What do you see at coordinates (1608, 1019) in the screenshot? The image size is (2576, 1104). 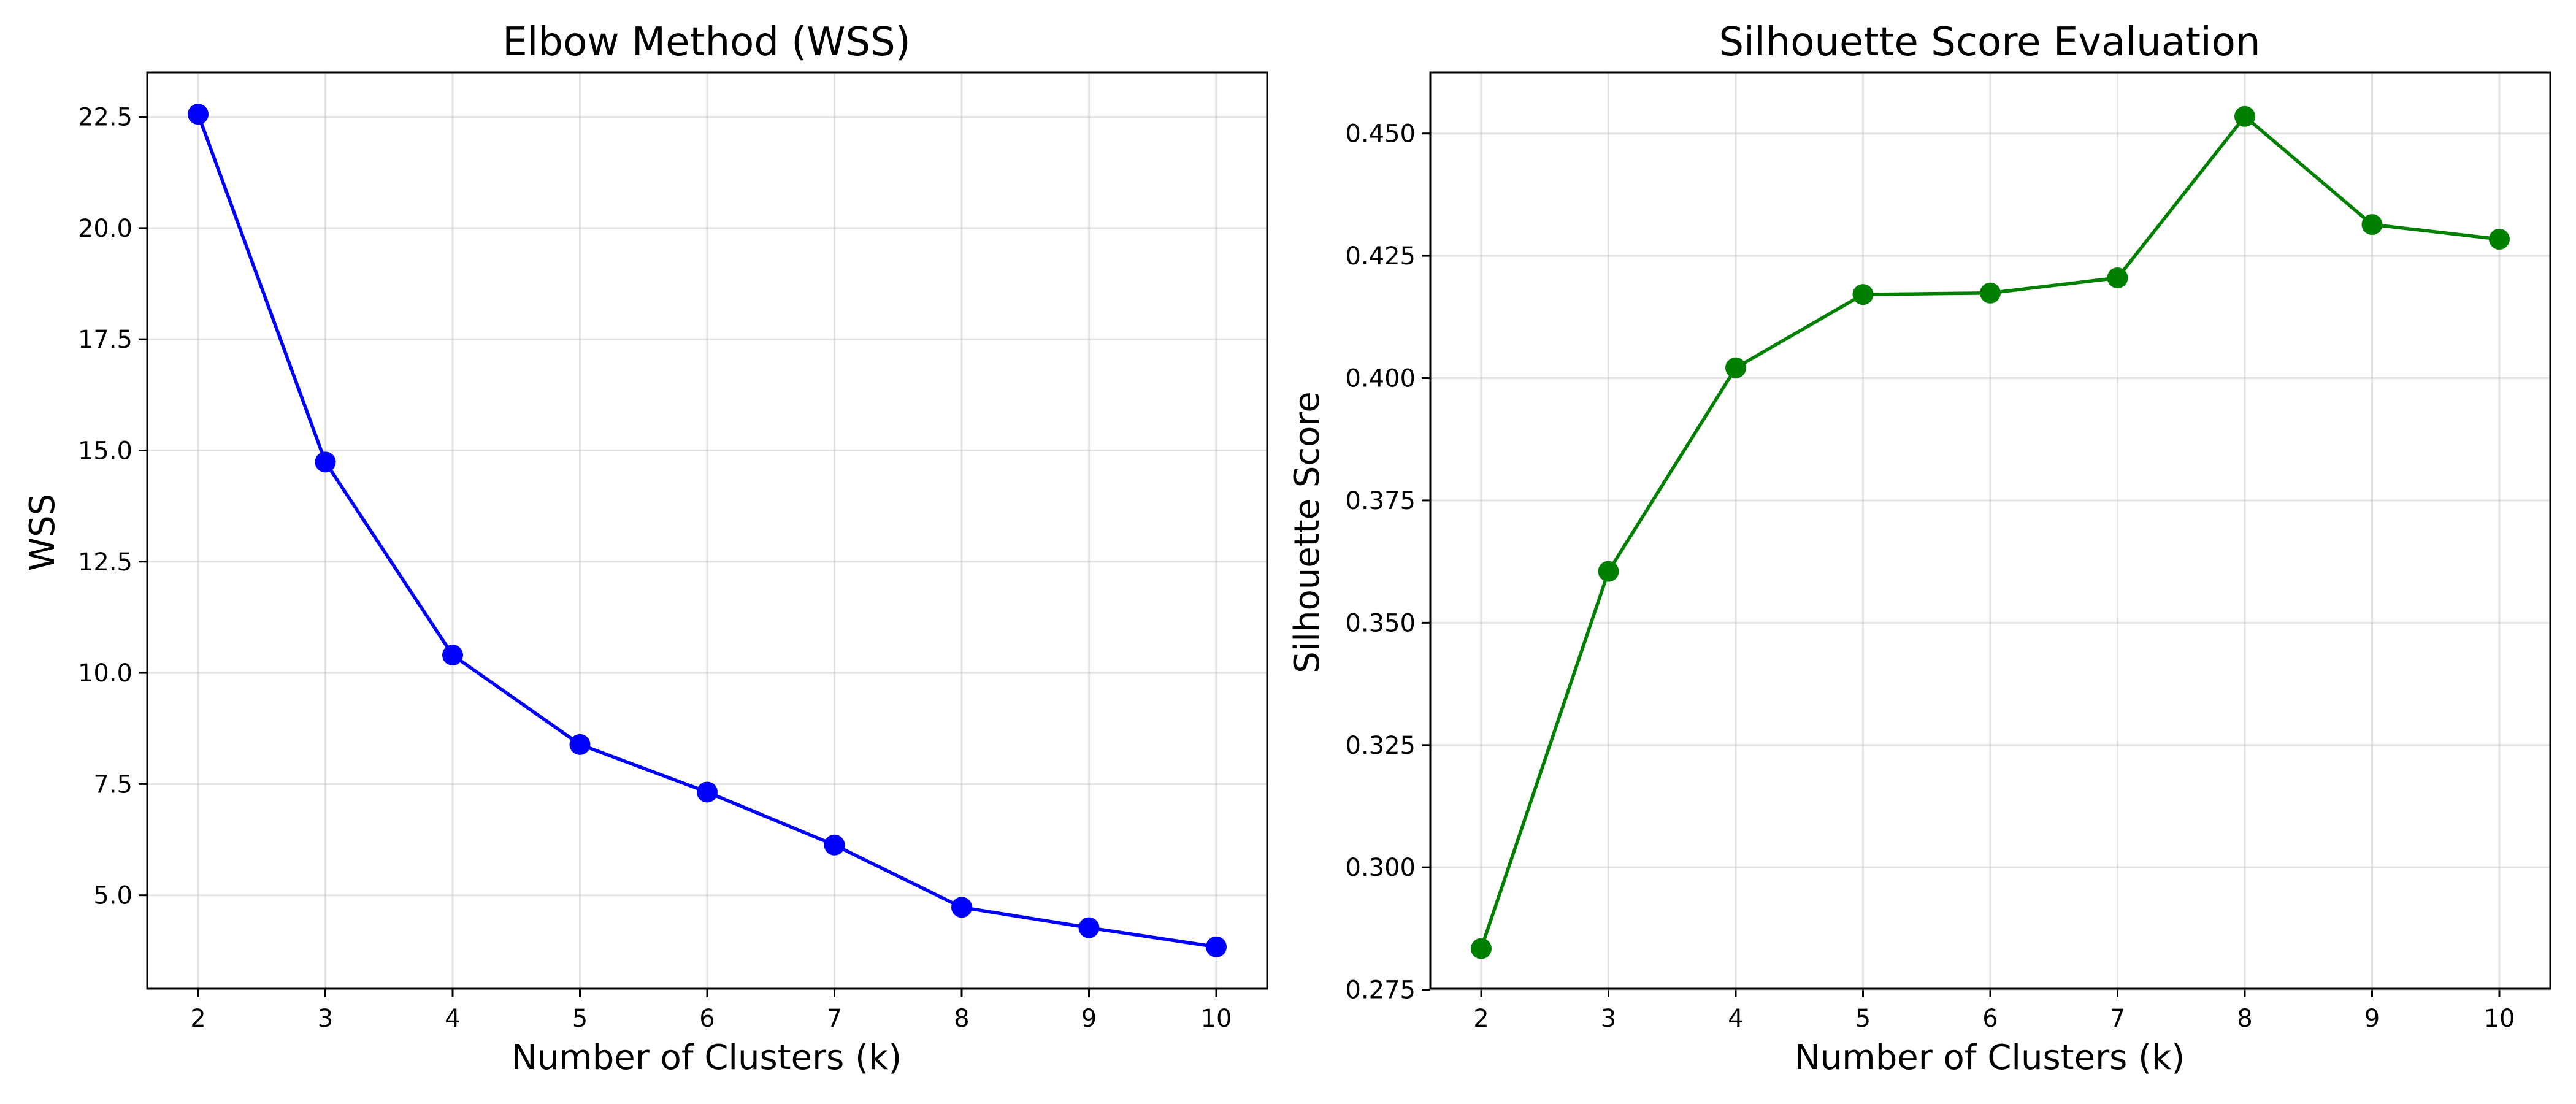 I see `silhouette-chart-x-tick-label: 3` at bounding box center [1608, 1019].